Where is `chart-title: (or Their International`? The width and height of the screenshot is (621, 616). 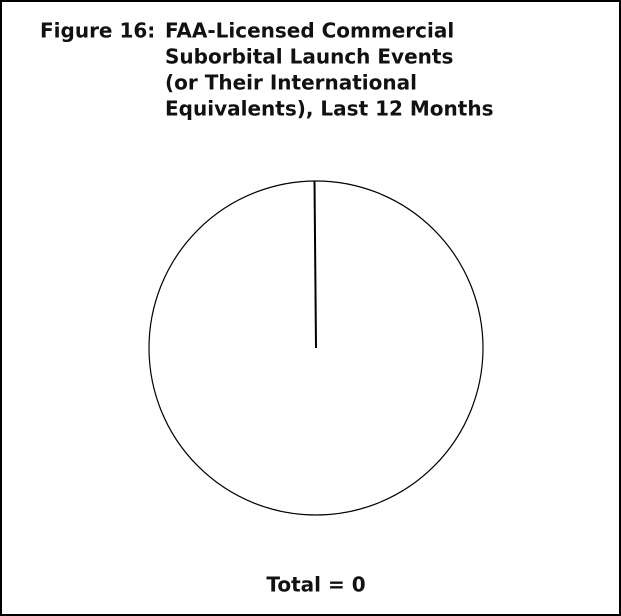
chart-title: (or Their International is located at coordinates (291, 83).